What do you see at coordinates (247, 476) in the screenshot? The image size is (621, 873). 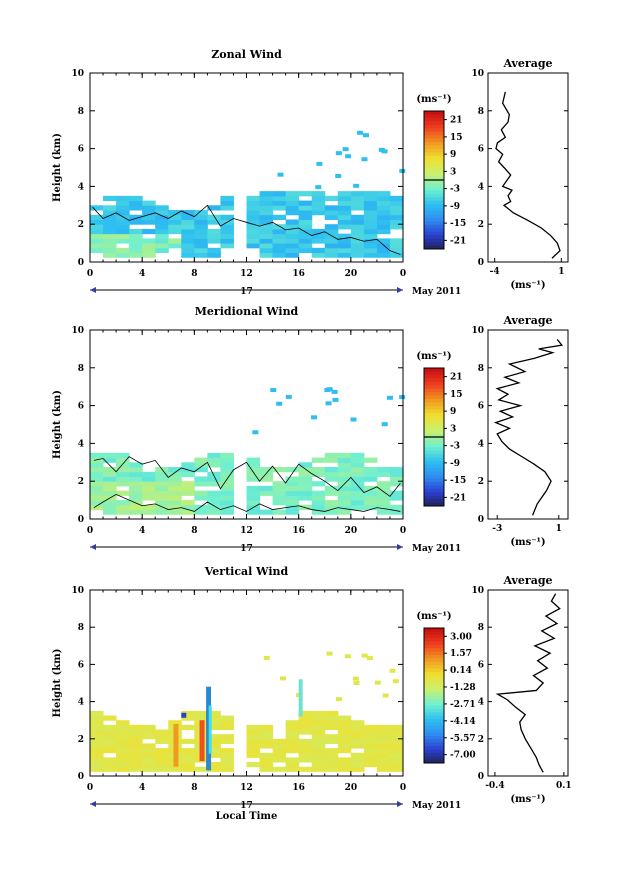 I see `zero-contour` at bounding box center [247, 476].